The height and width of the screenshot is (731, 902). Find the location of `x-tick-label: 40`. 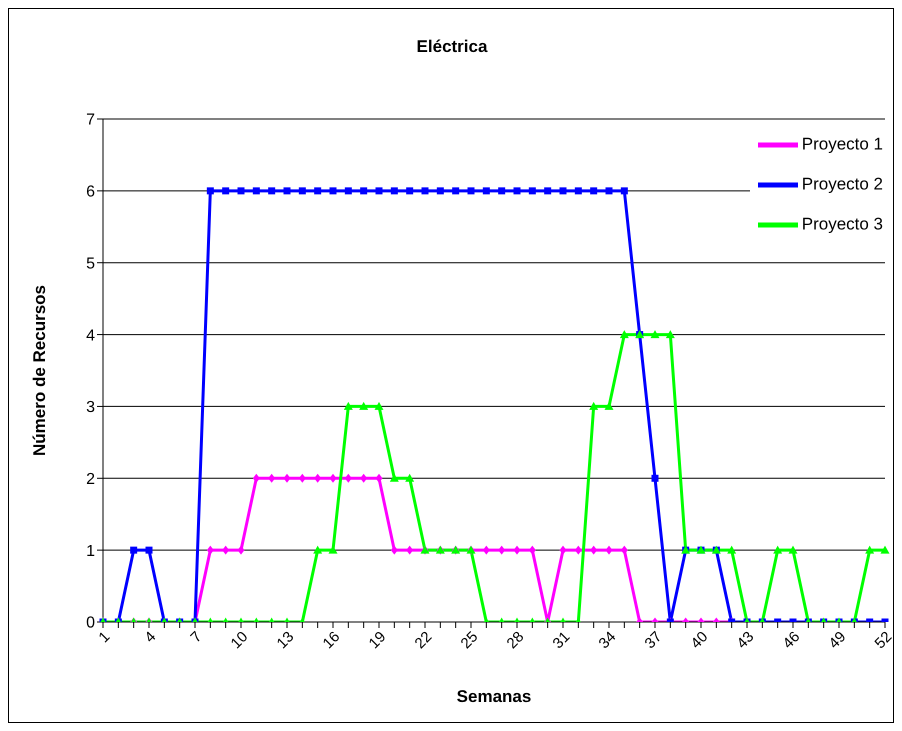

x-tick-label: 40 is located at coordinates (700, 640).